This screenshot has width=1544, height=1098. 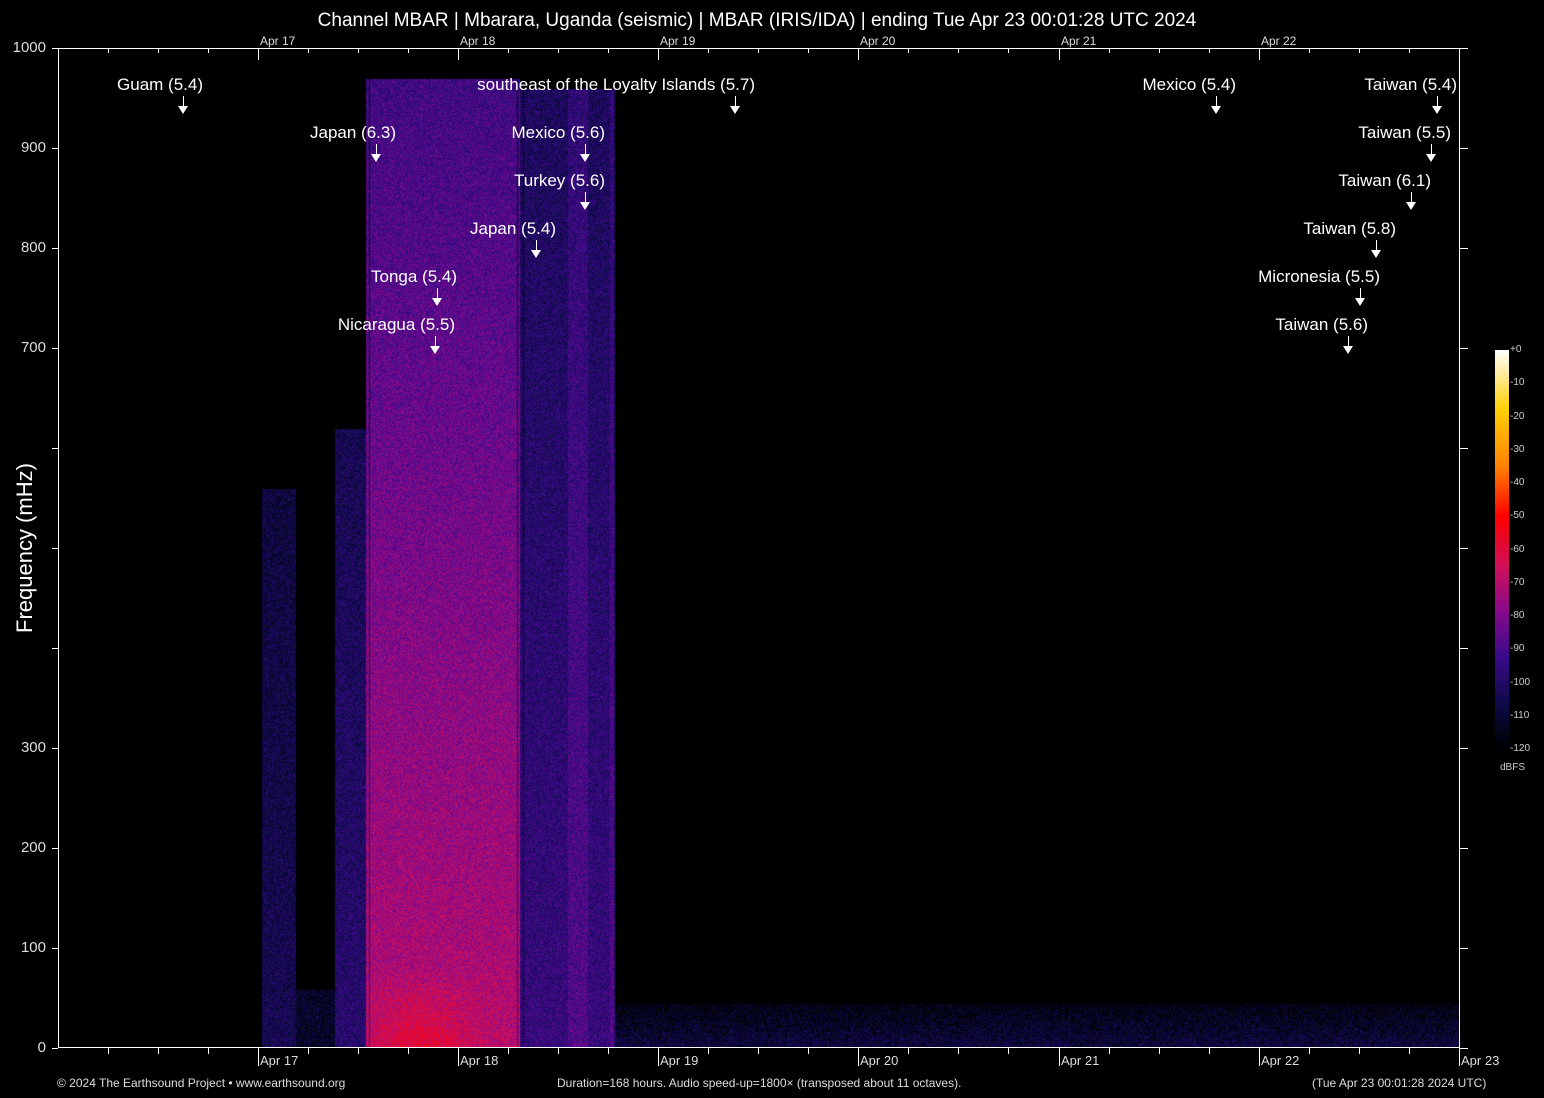 I want to click on event-label: Taiwan (5.8), so click(x=1349, y=228).